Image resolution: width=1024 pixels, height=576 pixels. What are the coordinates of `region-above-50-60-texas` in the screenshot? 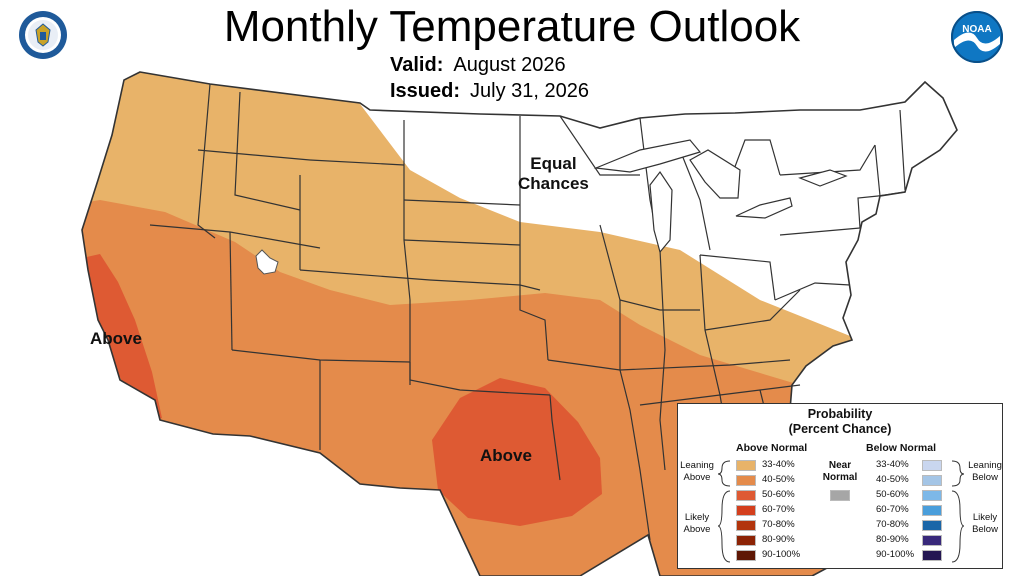 It's located at (517, 452).